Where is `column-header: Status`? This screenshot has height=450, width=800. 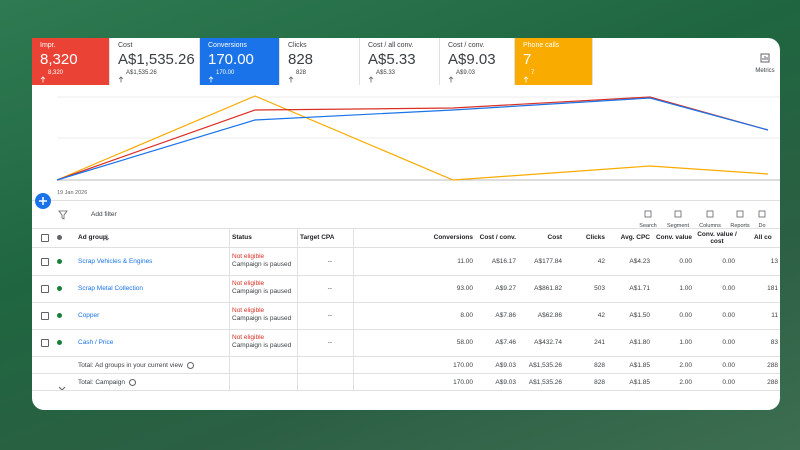
column-header: Status is located at coordinates (242, 237).